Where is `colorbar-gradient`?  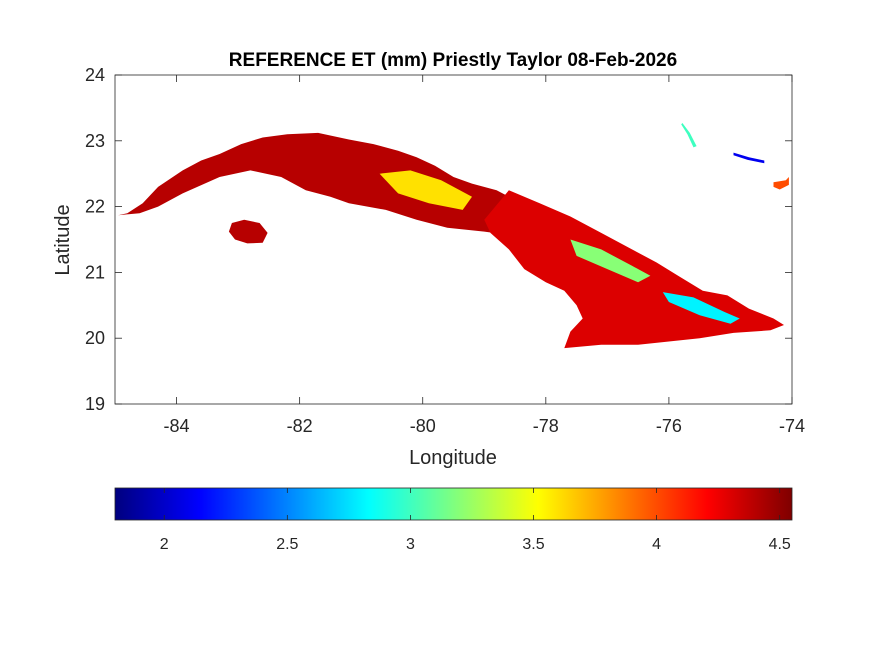 colorbar-gradient is located at coordinates (453, 504).